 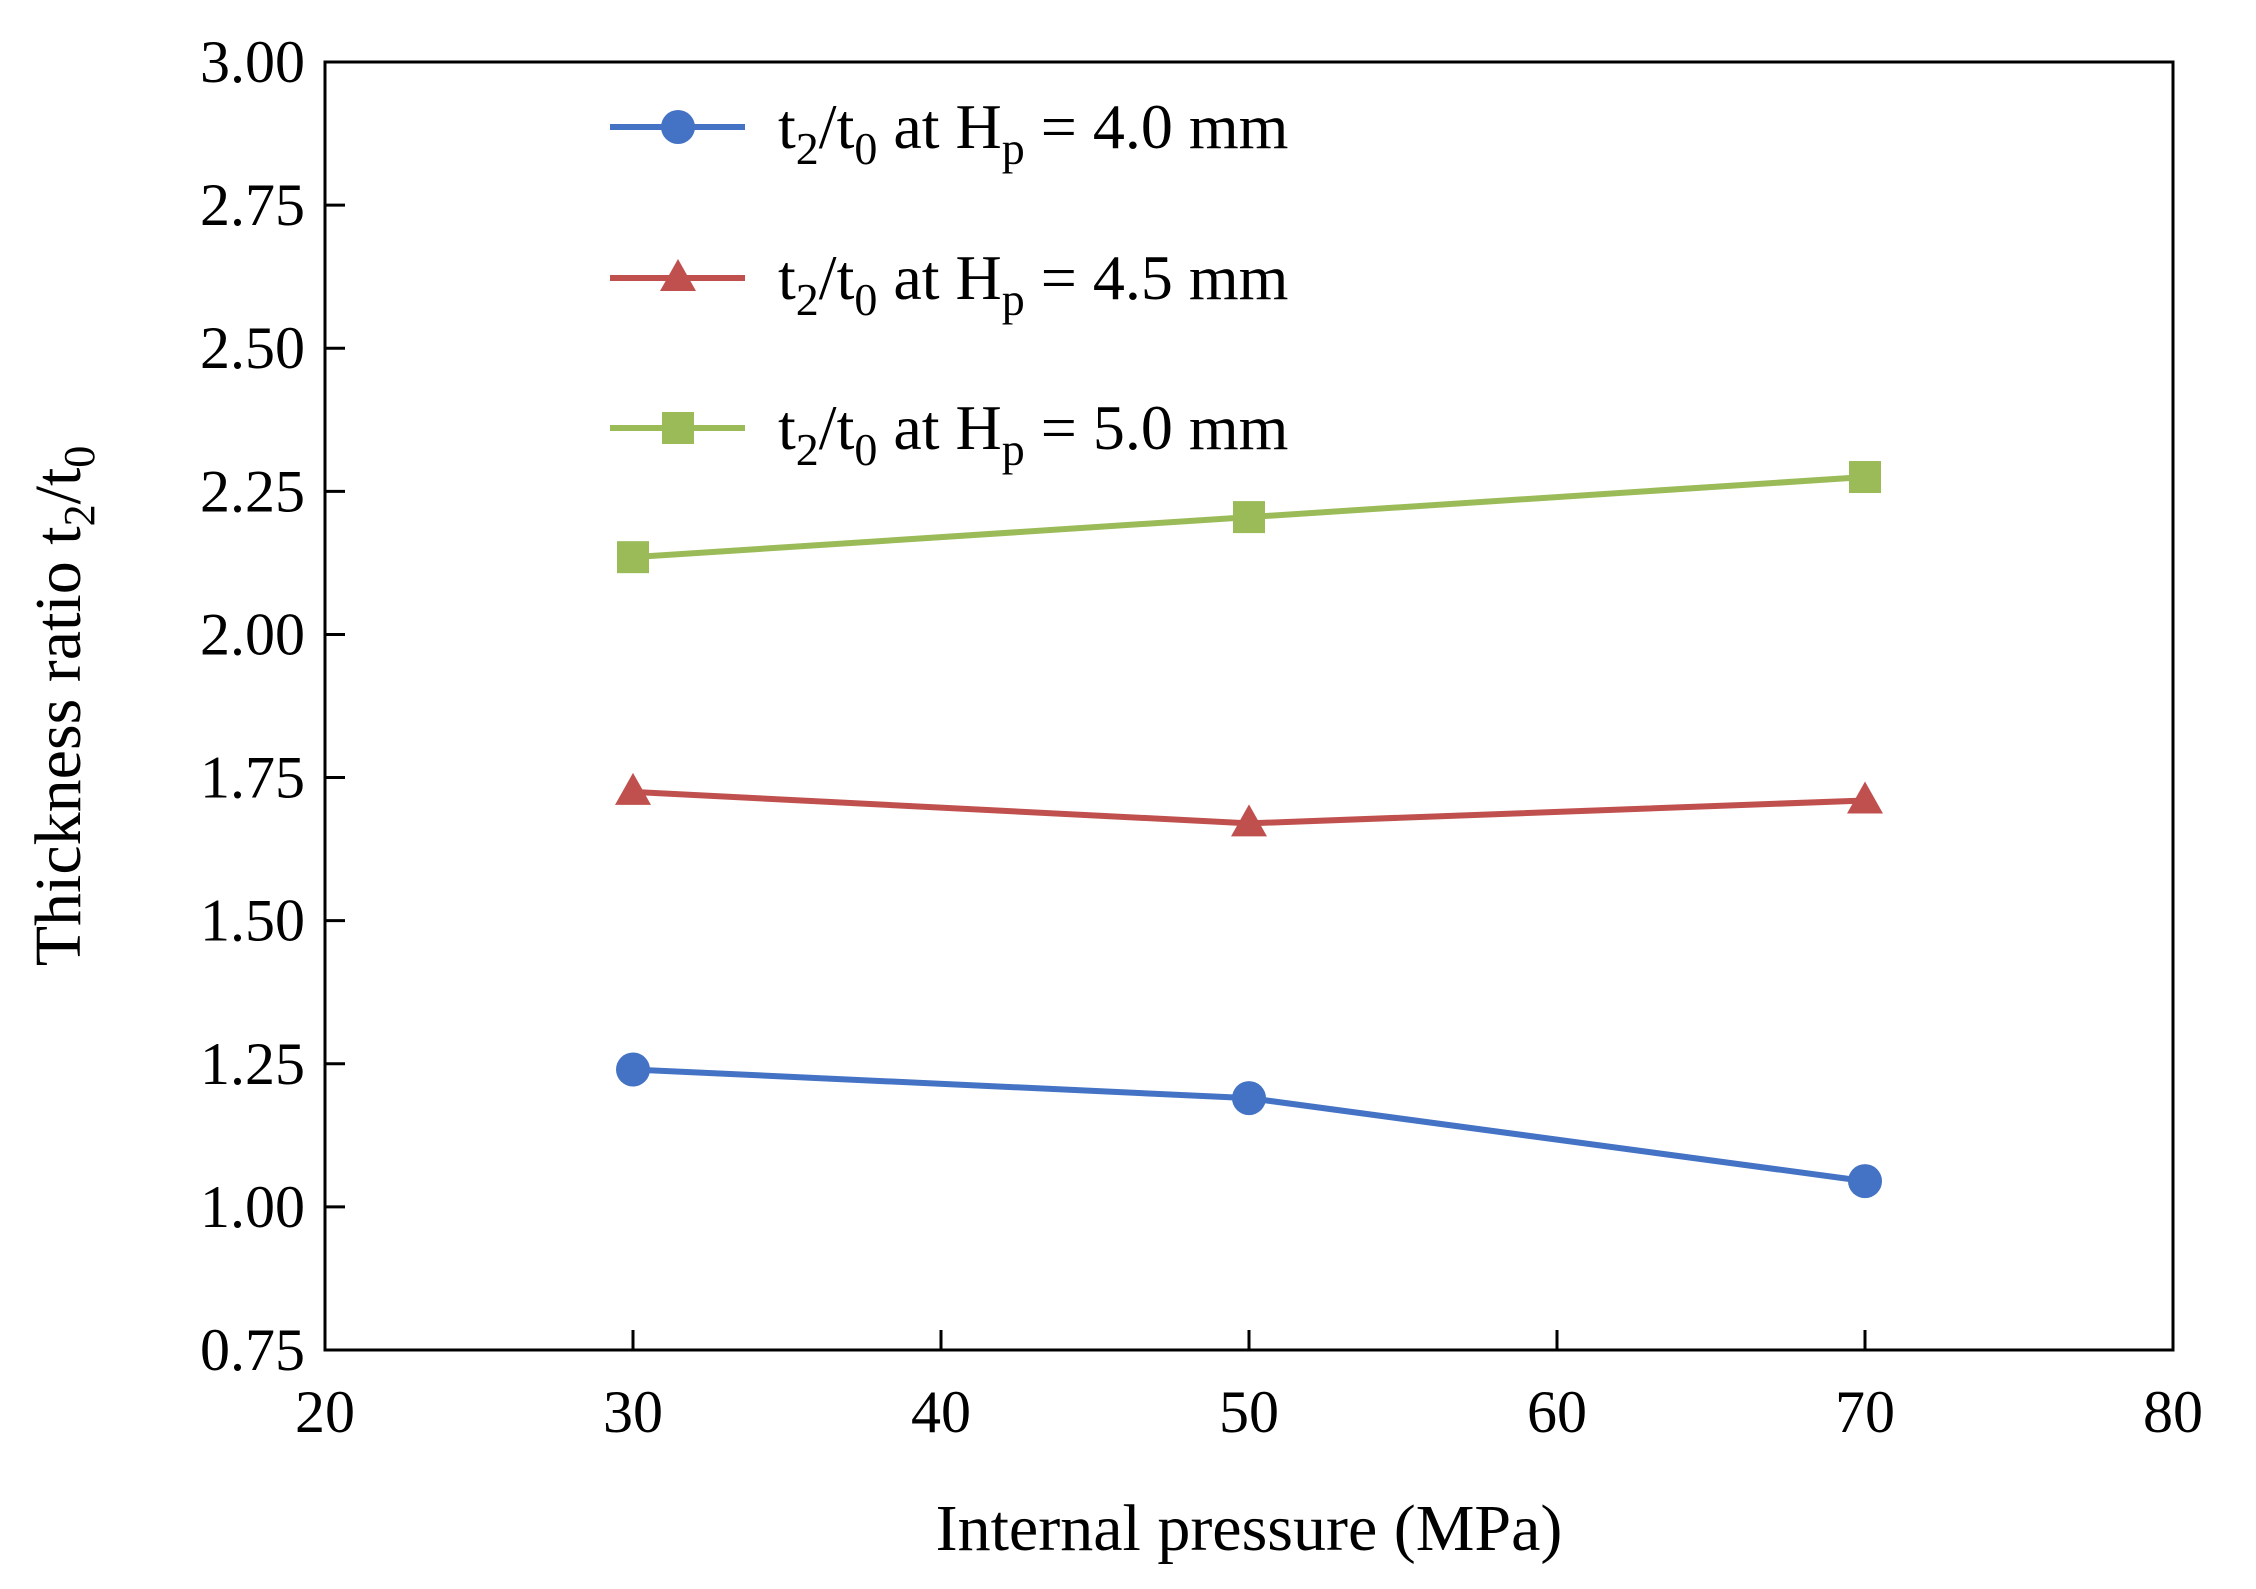 What do you see at coordinates (58, 746) in the screenshot?
I see `y-axis-title-main: Thickness ratio t` at bounding box center [58, 746].